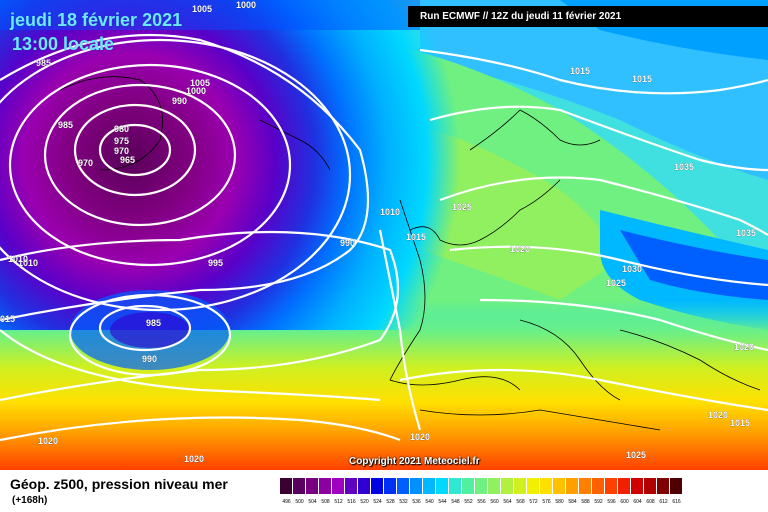 This screenshot has width=768, height=512. Describe the element at coordinates (414, 461) in the screenshot. I see `copyright-text: Copyright 2021 Meteociel.fr` at that location.